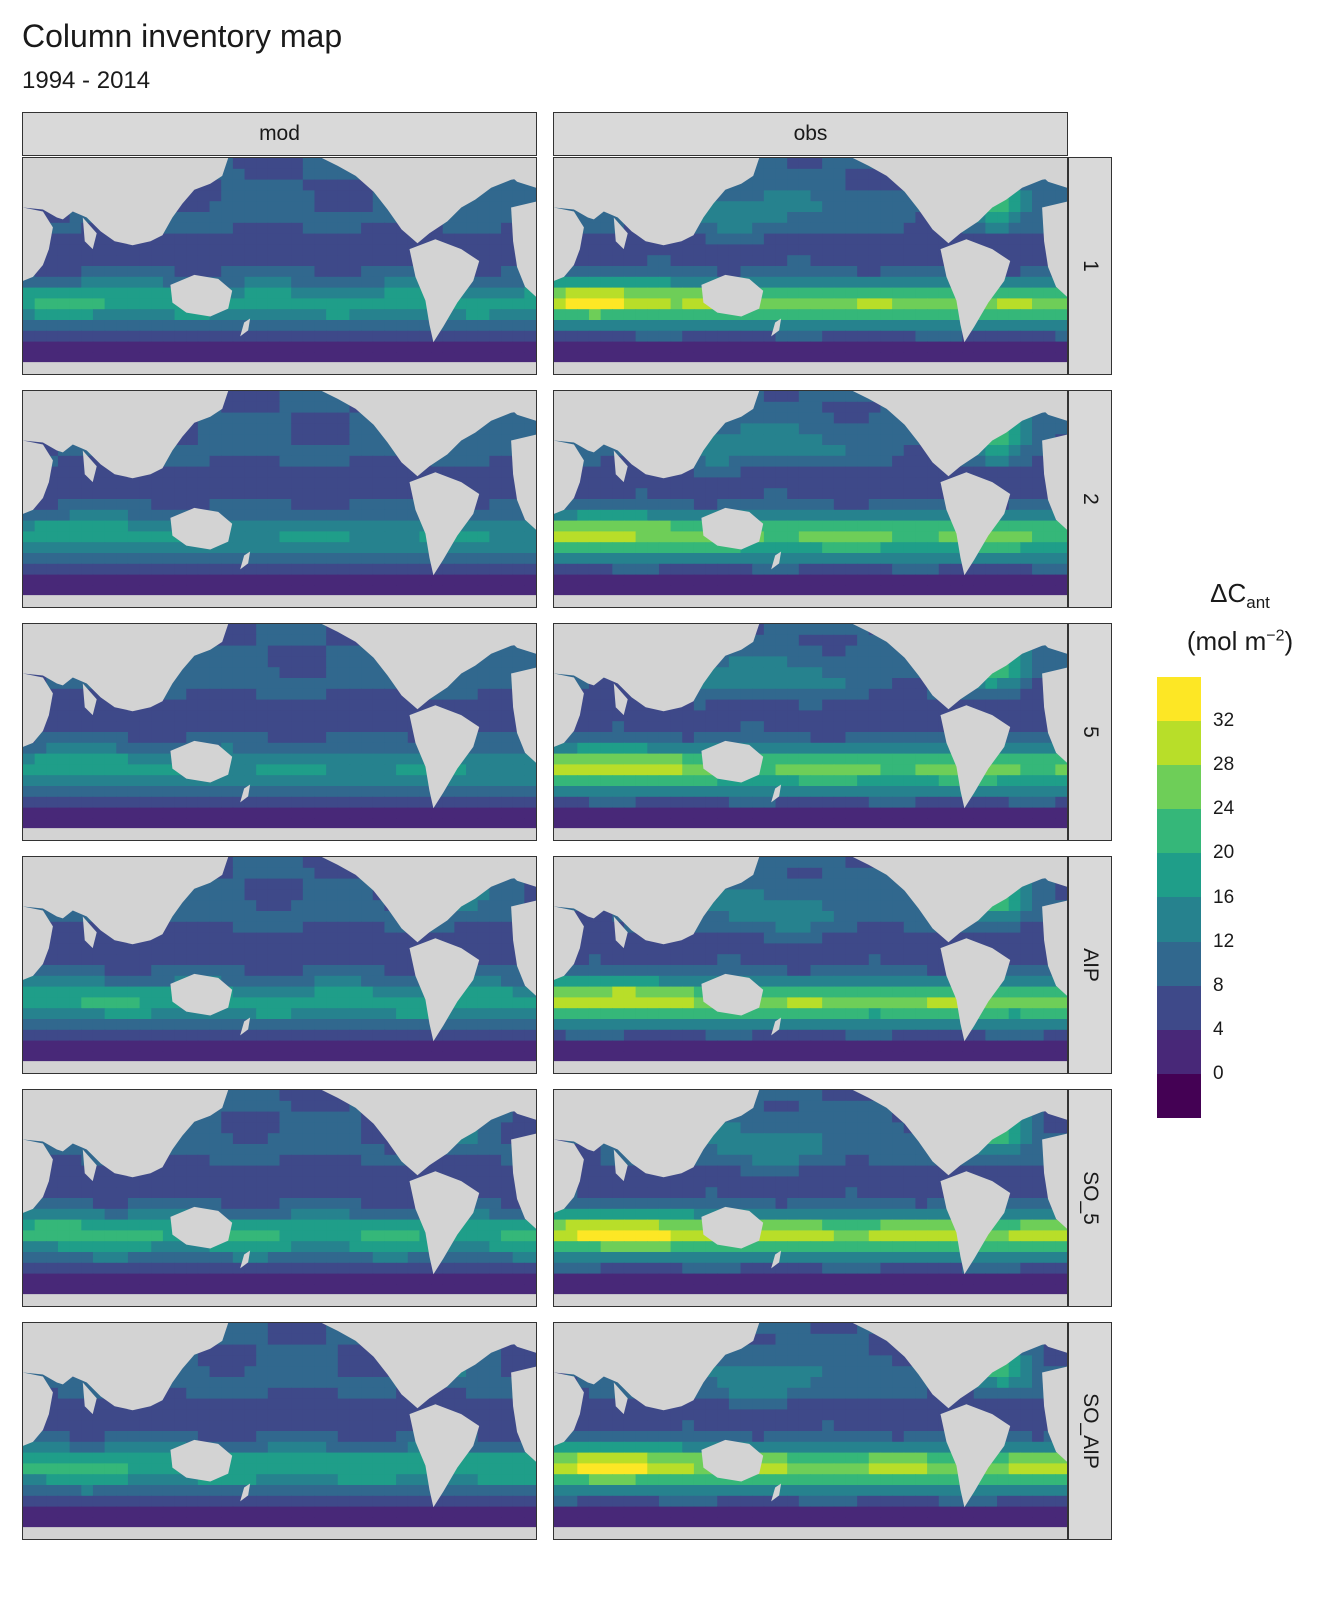 The image size is (1344, 1612). I want to click on land-mask, so click(38, 244).